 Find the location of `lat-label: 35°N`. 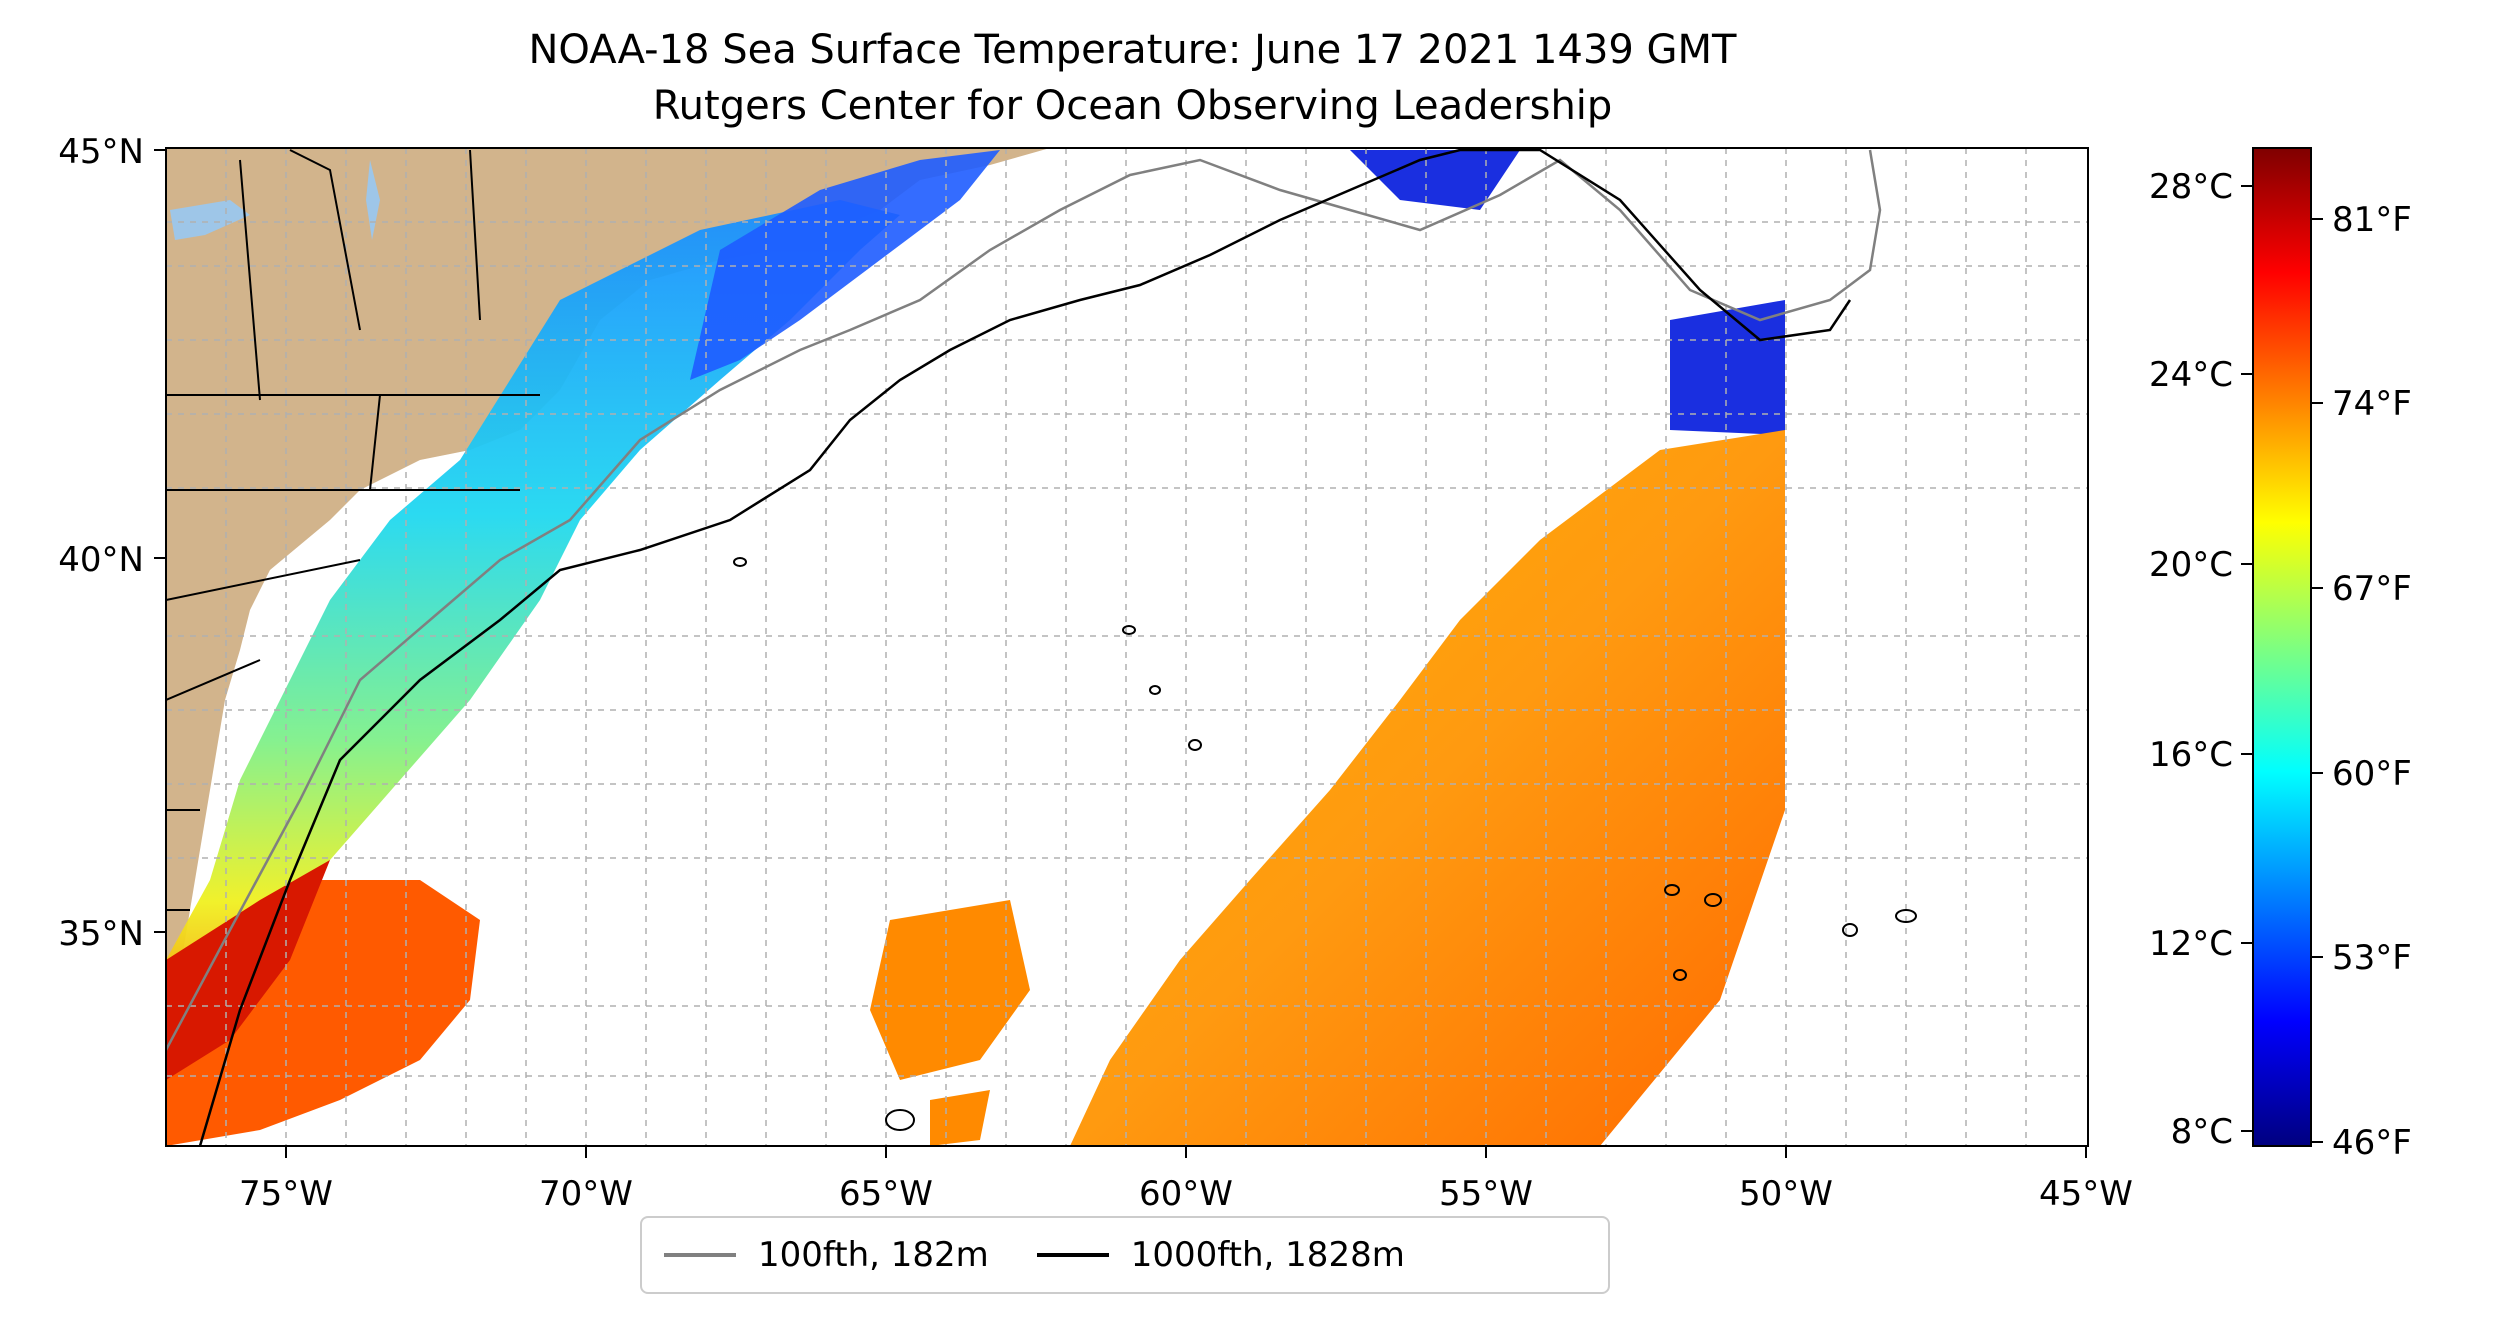

lat-label: 35°N is located at coordinates (101, 934).